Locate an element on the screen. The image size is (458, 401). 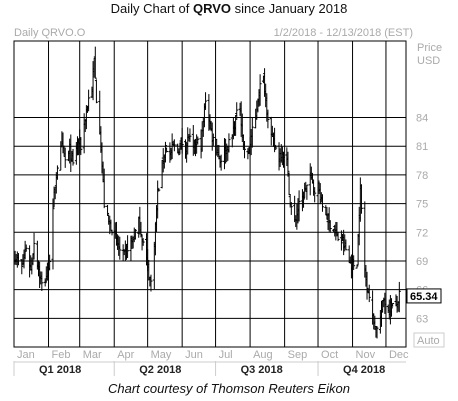
x-tick-label: Dec is located at coordinates (399, 355).